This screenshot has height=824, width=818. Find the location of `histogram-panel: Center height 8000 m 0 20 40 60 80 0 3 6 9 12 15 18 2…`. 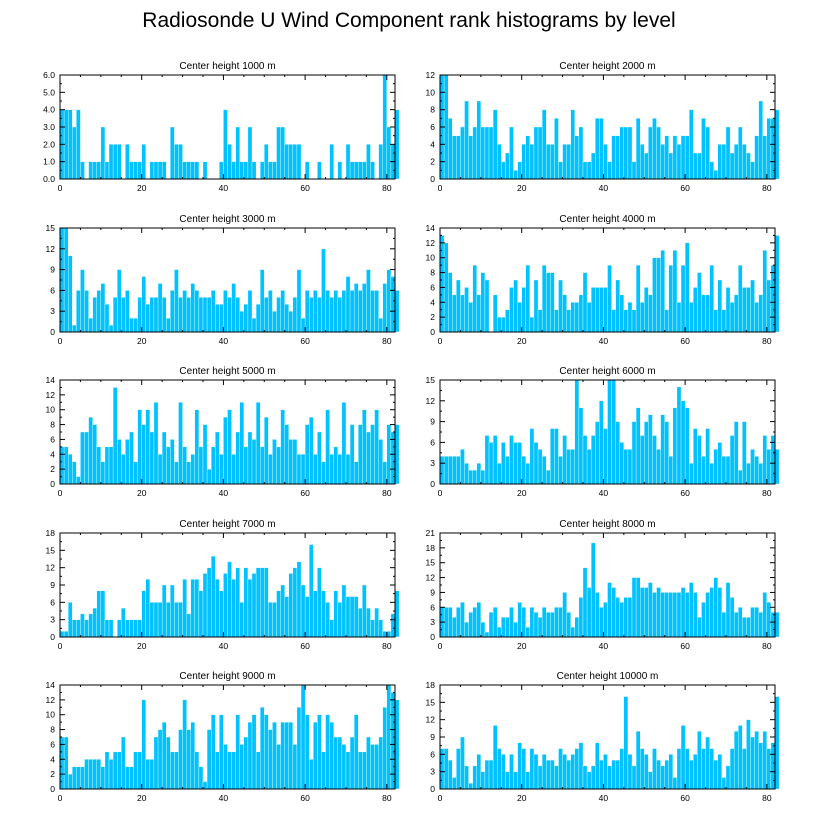

histogram-panel: Center height 8000 m 0 20 40 60 80 0 3 6 9 12 15 18 2… is located at coordinates (603, 585).